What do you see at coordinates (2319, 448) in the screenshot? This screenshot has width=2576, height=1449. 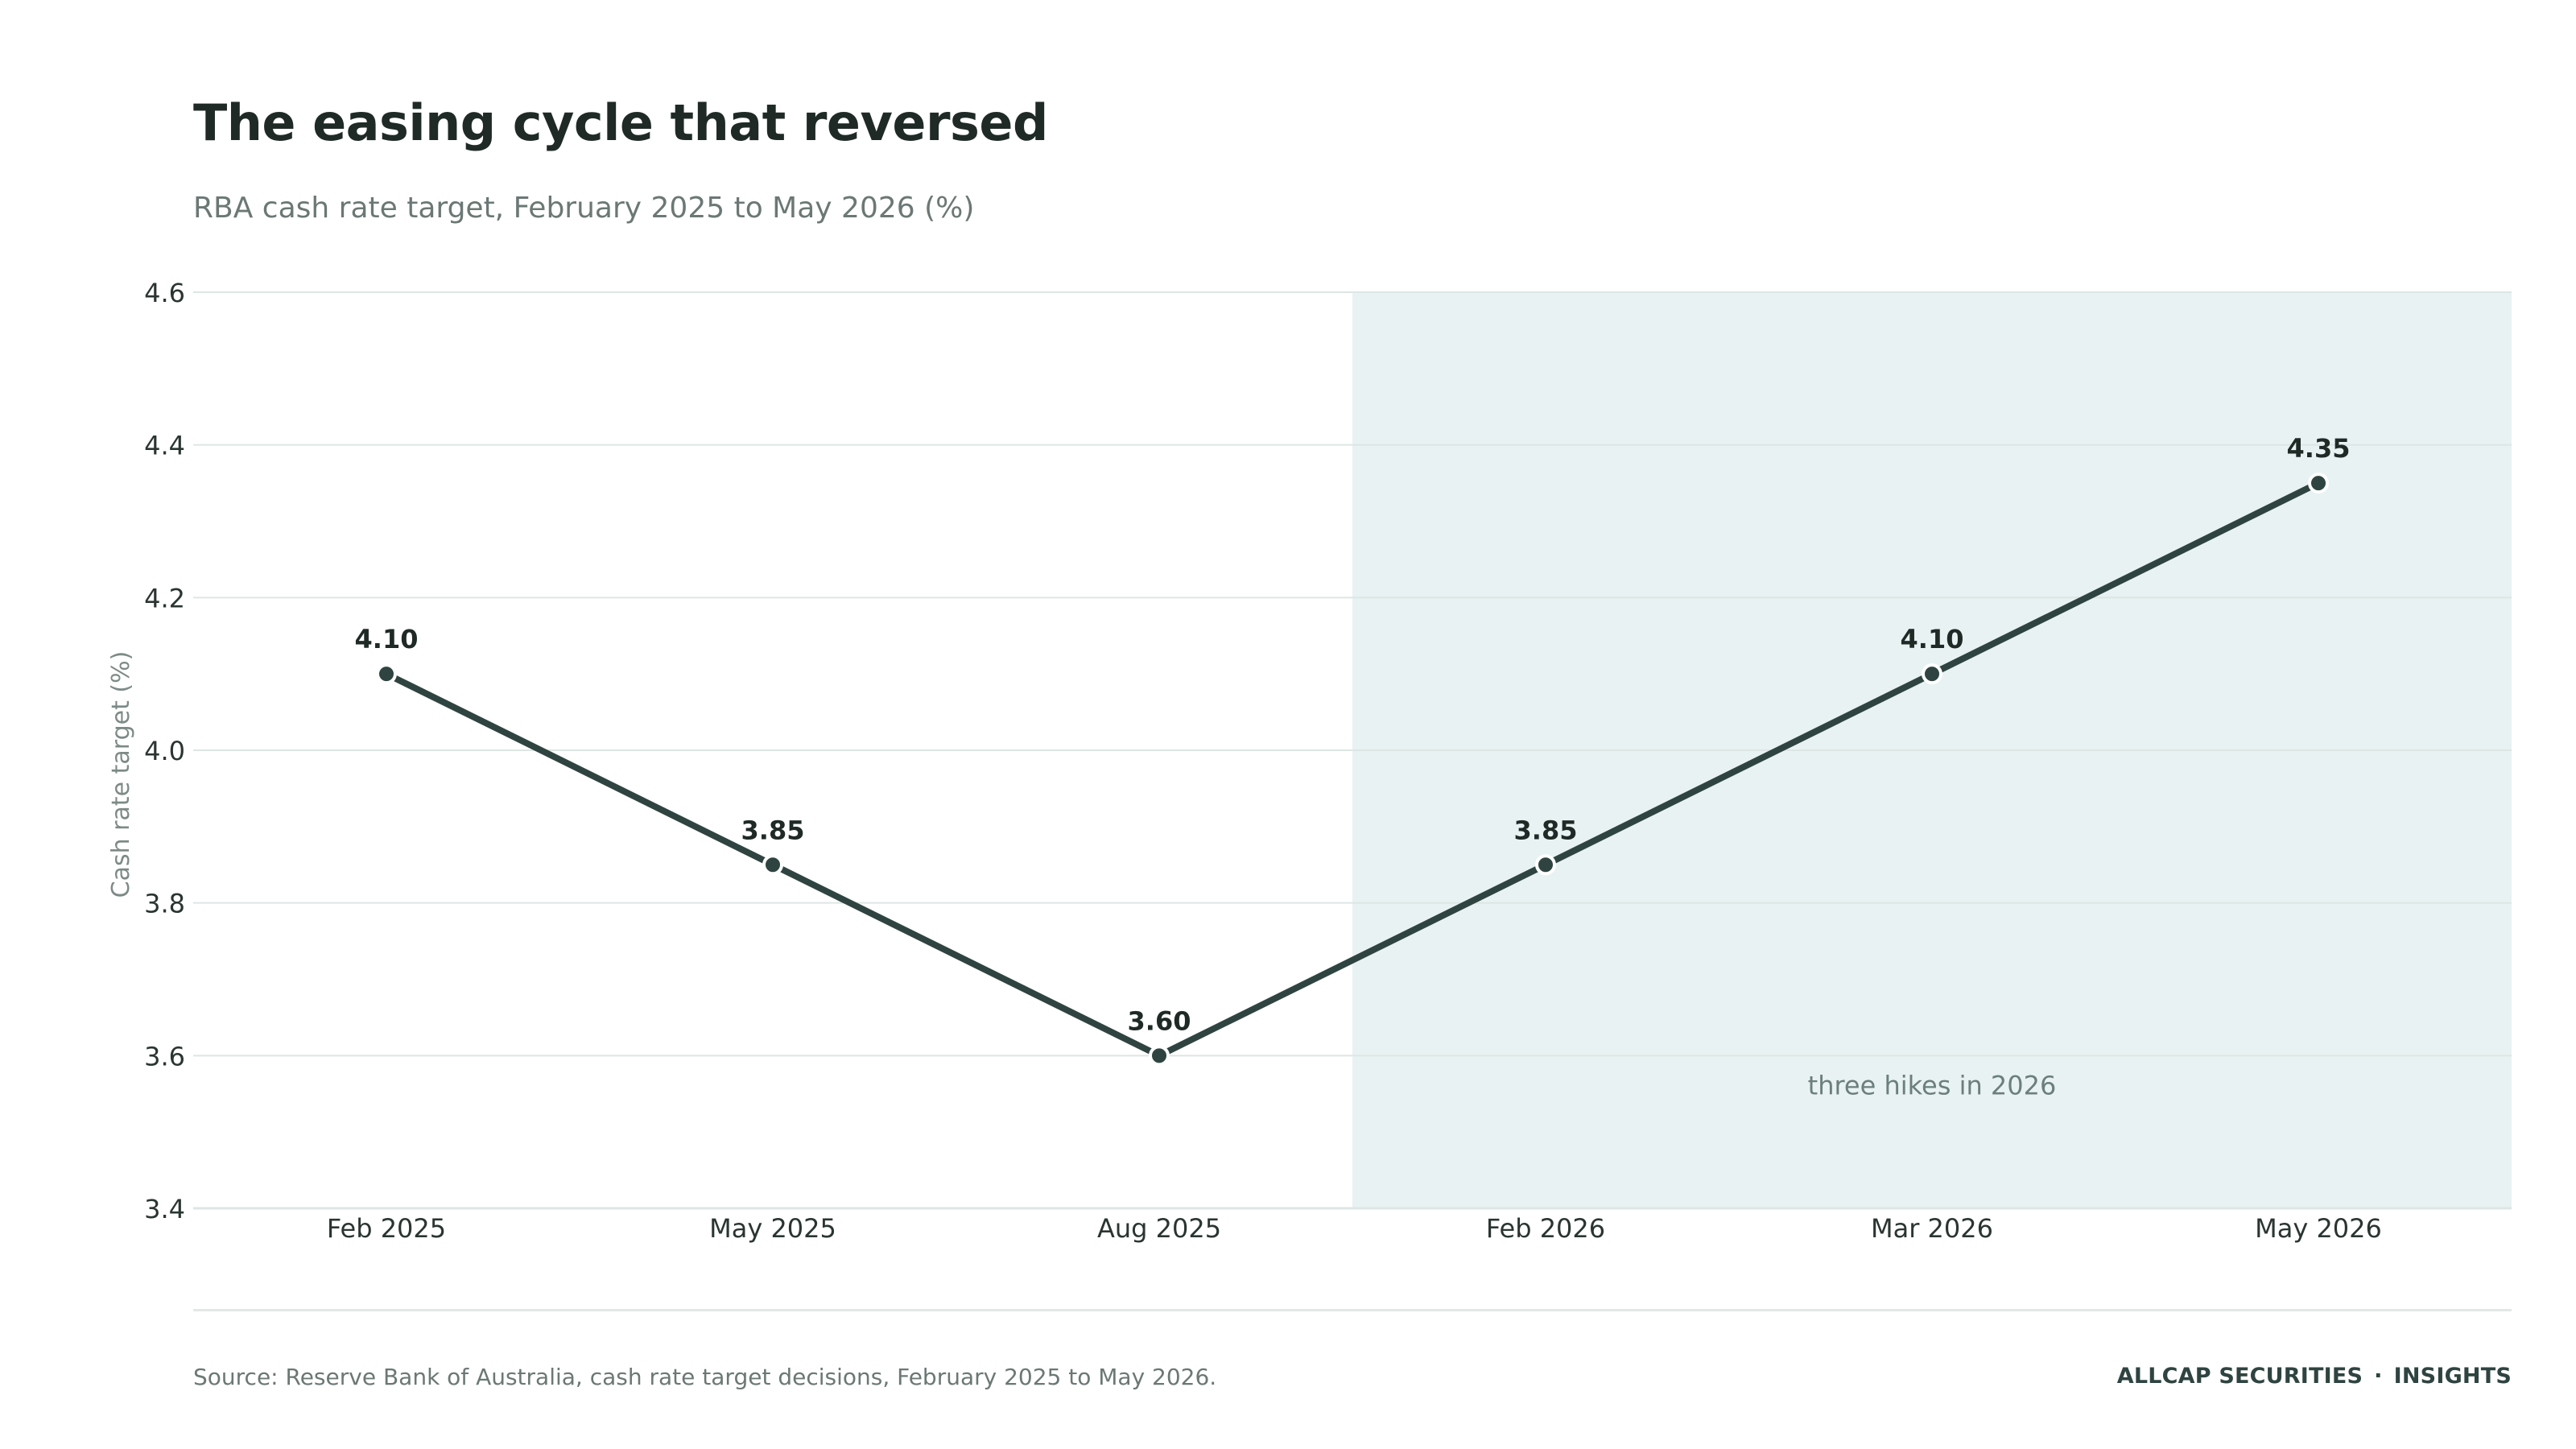 I see `data-label: 4.35` at bounding box center [2319, 448].